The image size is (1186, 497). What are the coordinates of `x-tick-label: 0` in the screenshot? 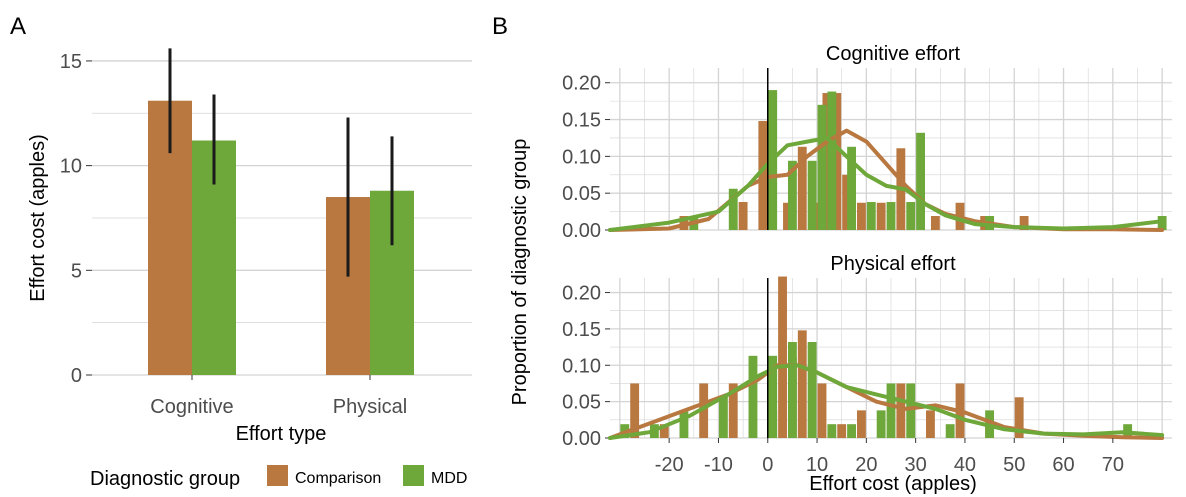 It's located at (767, 465).